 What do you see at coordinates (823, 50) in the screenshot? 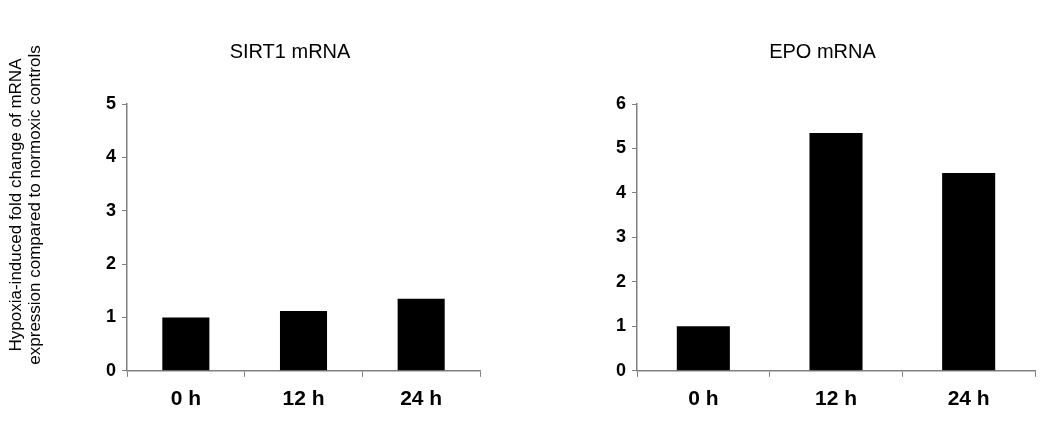
I see `chart-title: EPO mRNA` at bounding box center [823, 50].